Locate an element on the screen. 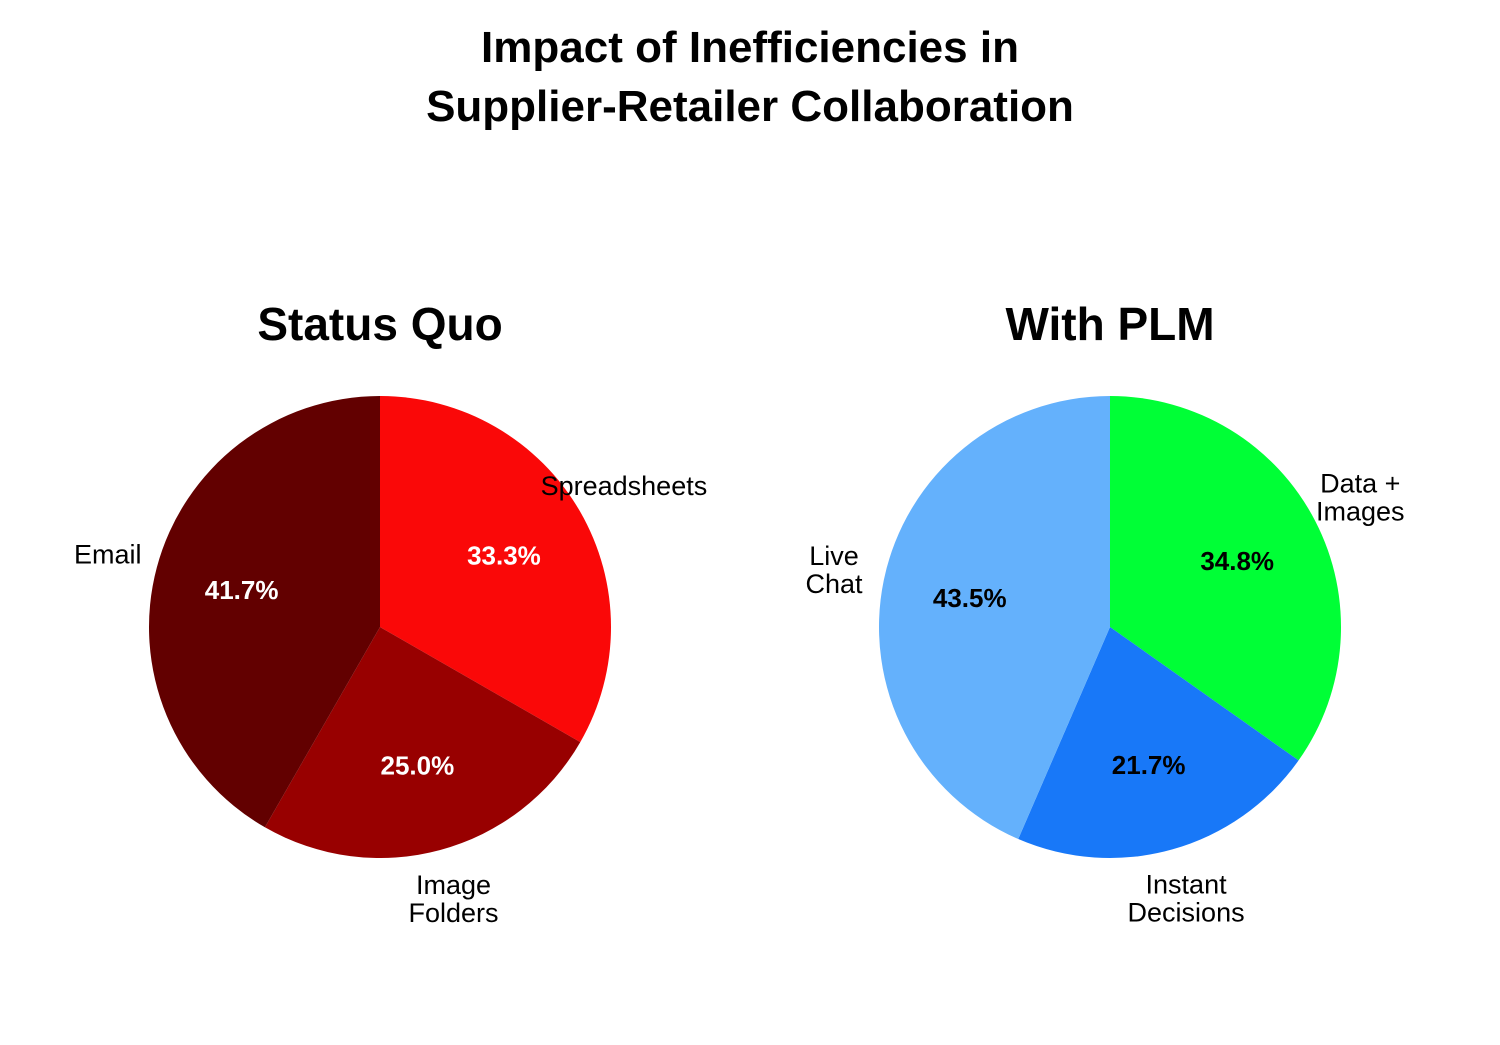  pie-slices-status-quo is located at coordinates (379, 627).